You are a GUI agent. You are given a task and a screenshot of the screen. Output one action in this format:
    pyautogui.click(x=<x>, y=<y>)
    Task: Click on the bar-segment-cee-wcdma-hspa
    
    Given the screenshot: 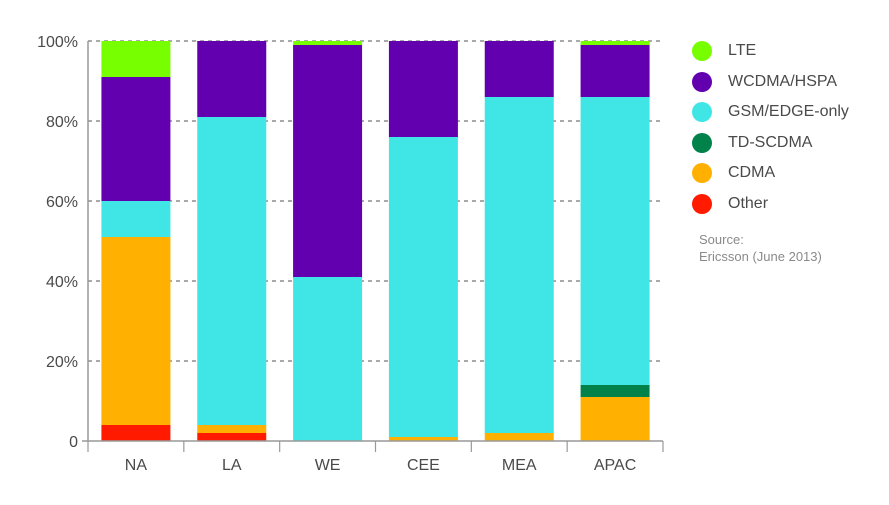 What is the action you would take?
    pyautogui.click(x=423, y=89)
    